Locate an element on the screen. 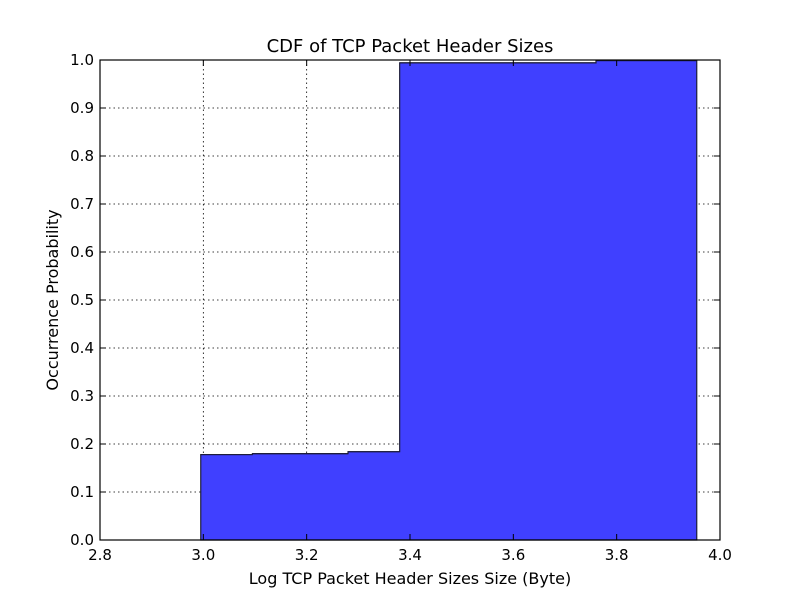 The image size is (800, 600). y-tick-label: 0.6 is located at coordinates (82, 252).